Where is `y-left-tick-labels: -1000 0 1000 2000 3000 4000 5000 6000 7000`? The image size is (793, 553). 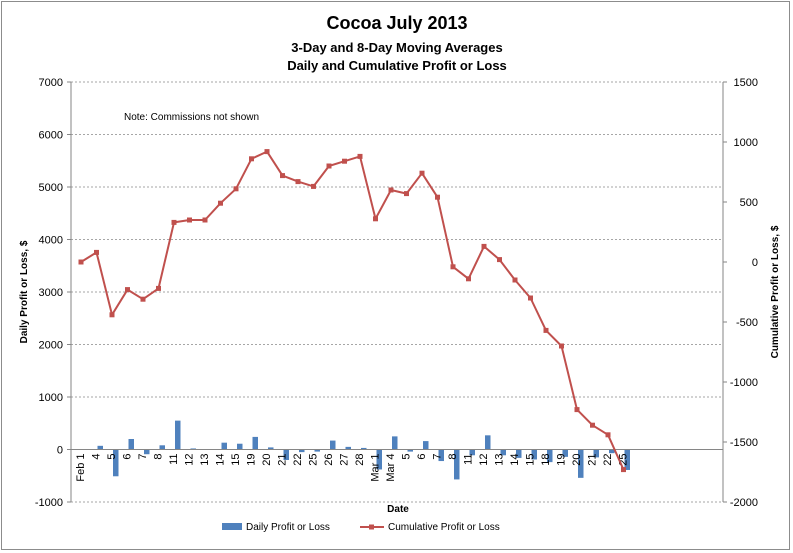 y-left-tick-labels: -1000 0 1000 2000 3000 4000 5000 6000 7000 is located at coordinates (49, 293).